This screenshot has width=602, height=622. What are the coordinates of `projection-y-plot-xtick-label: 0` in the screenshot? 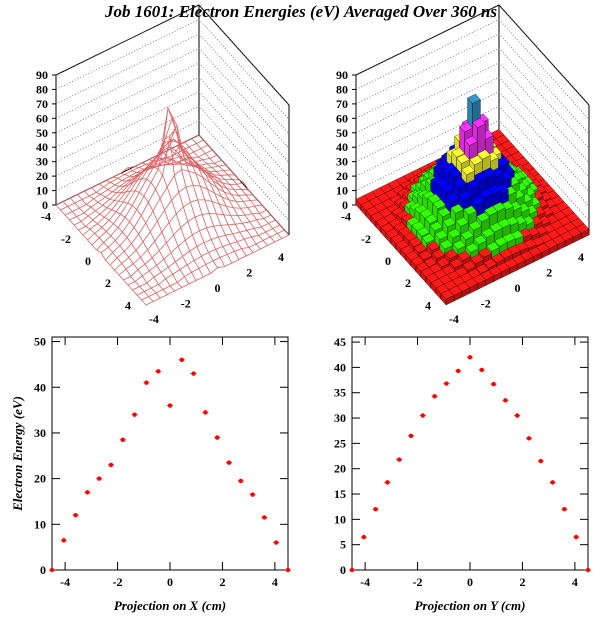 It's located at (470, 582).